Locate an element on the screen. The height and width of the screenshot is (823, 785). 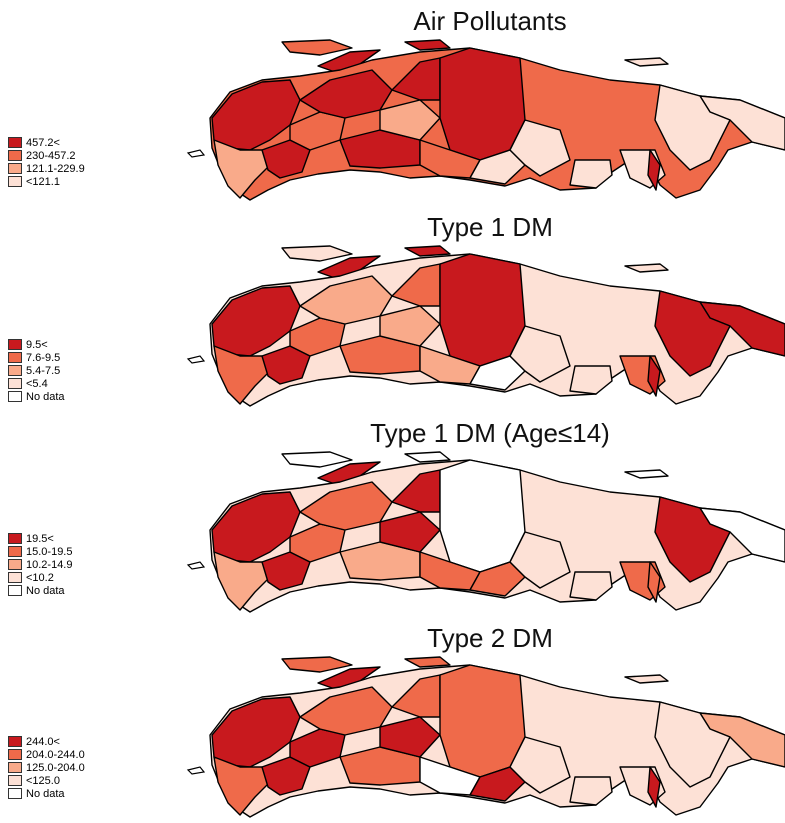
legend-label: 15.0-19.5 is located at coordinates (49, 551).